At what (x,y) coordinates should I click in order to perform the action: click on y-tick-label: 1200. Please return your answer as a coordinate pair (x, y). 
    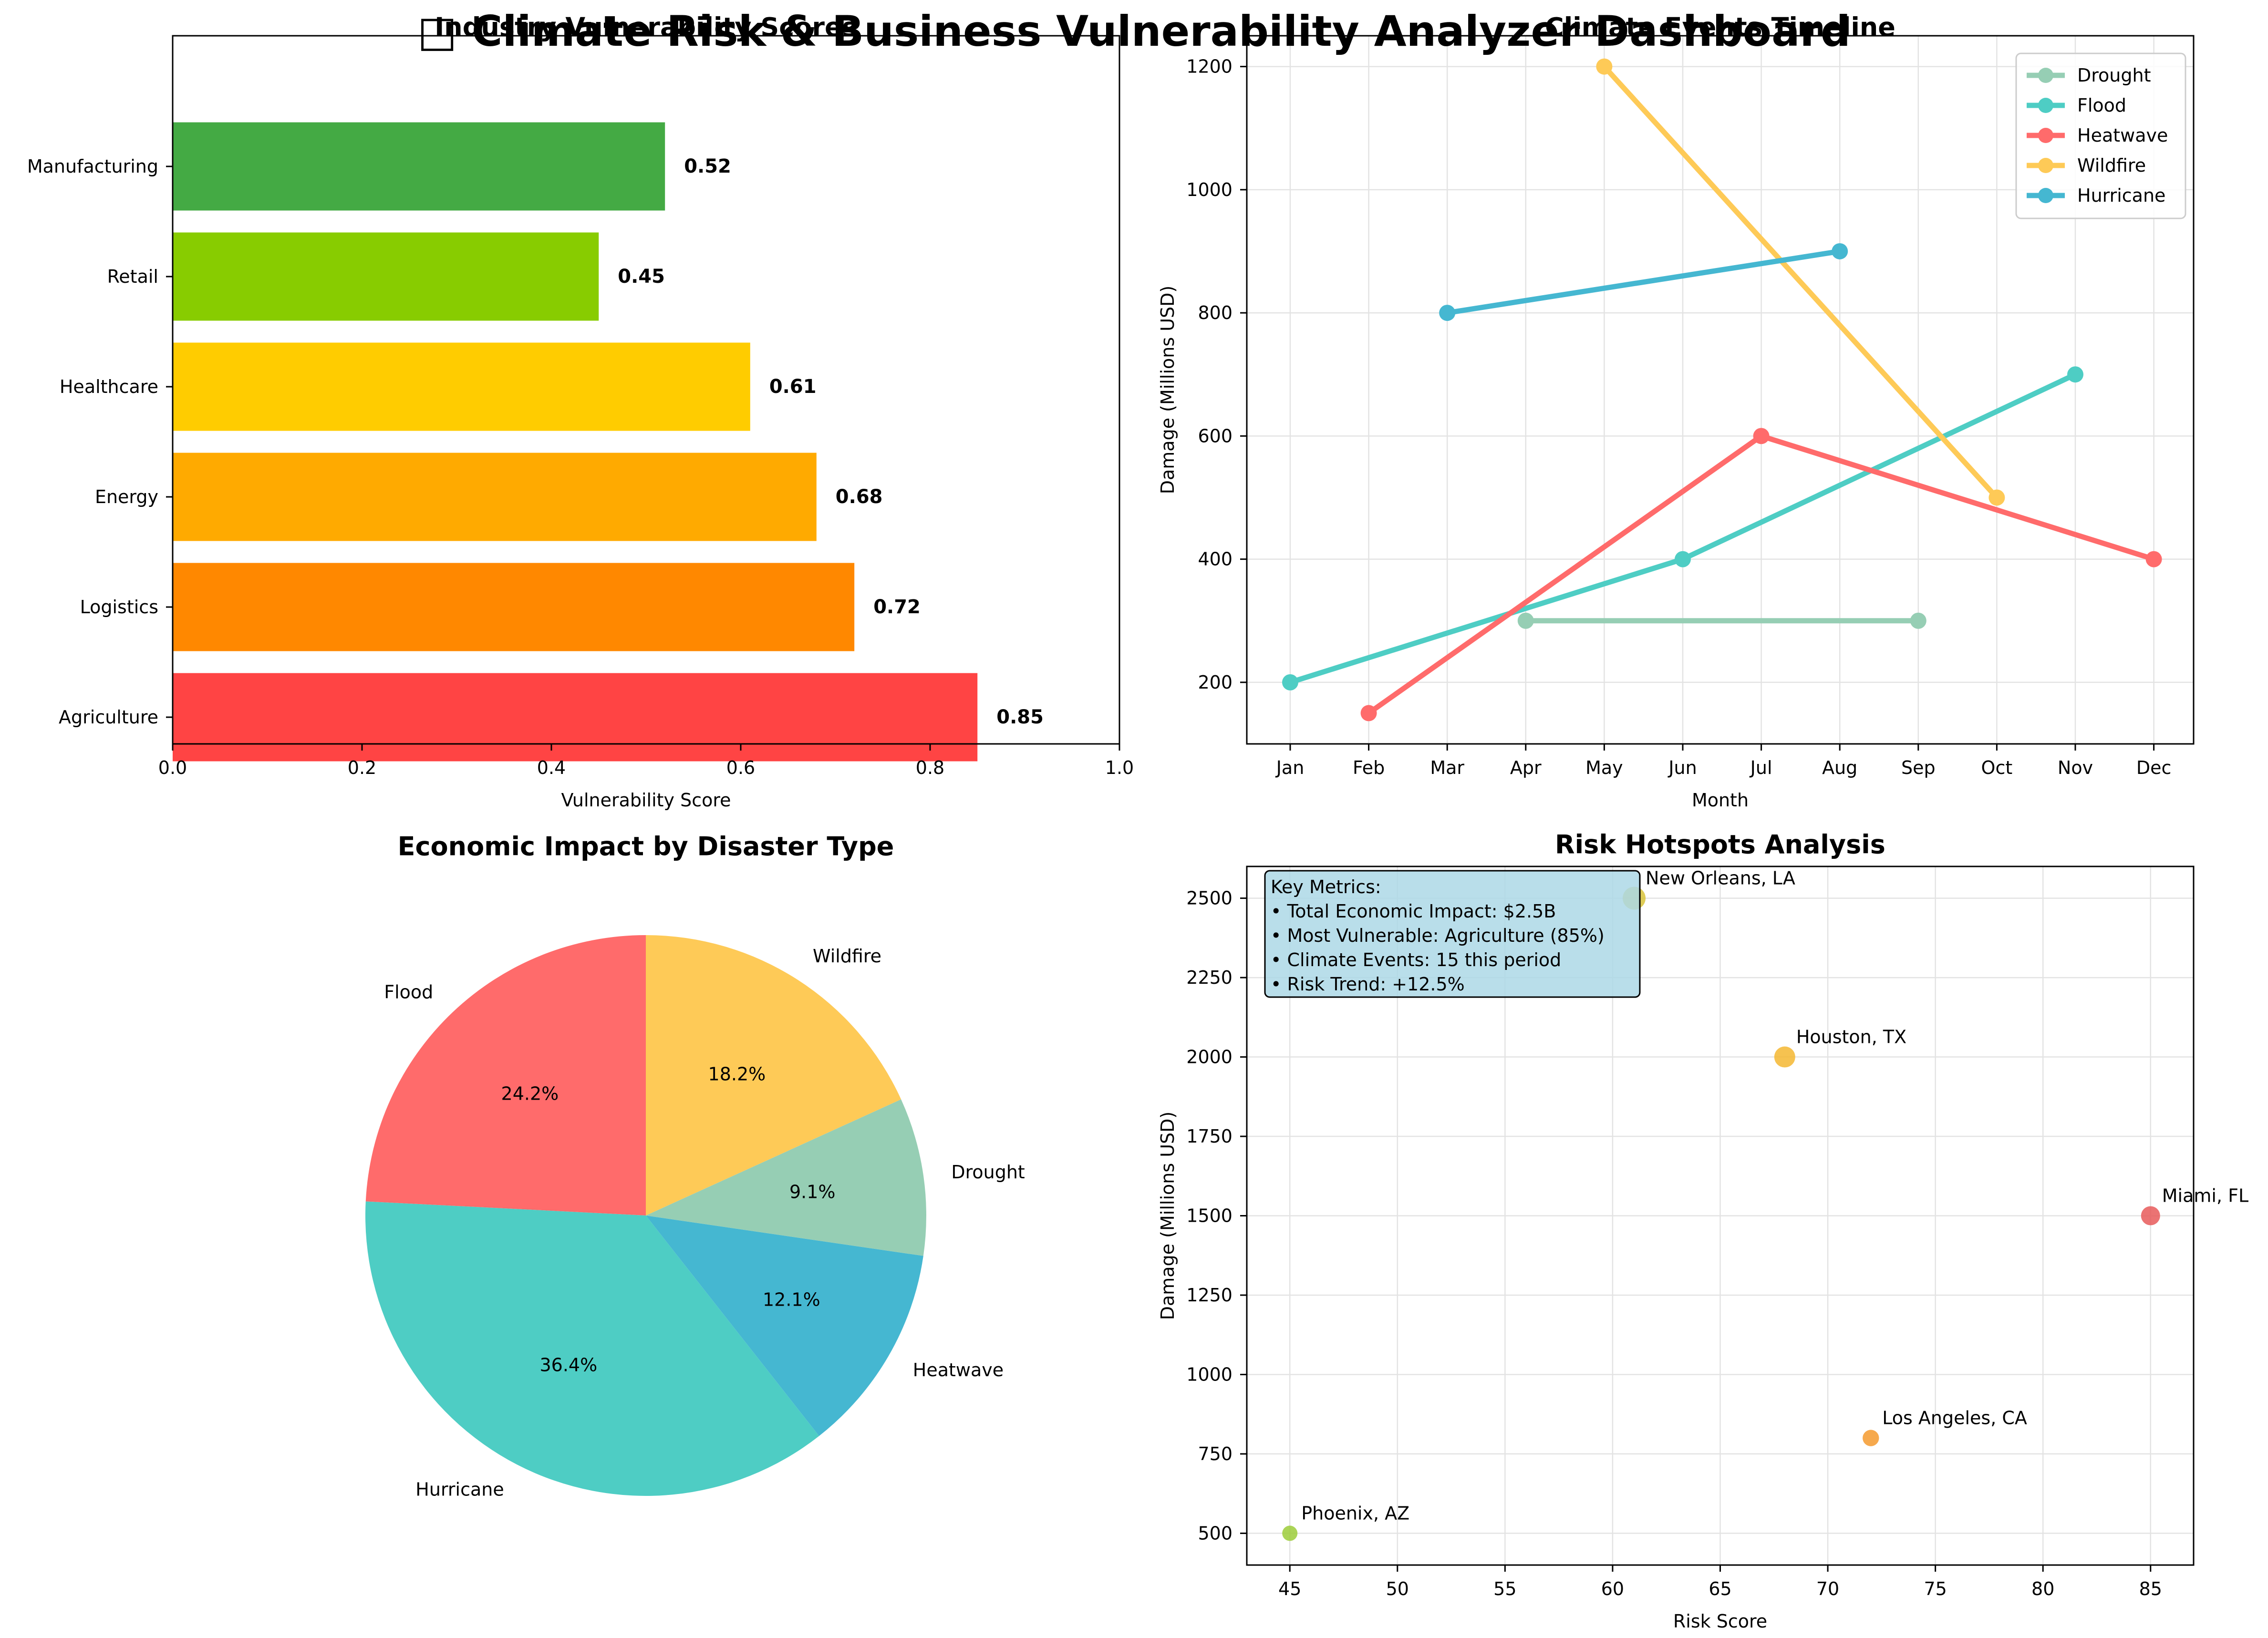
    Looking at the image, I should click on (1209, 66).